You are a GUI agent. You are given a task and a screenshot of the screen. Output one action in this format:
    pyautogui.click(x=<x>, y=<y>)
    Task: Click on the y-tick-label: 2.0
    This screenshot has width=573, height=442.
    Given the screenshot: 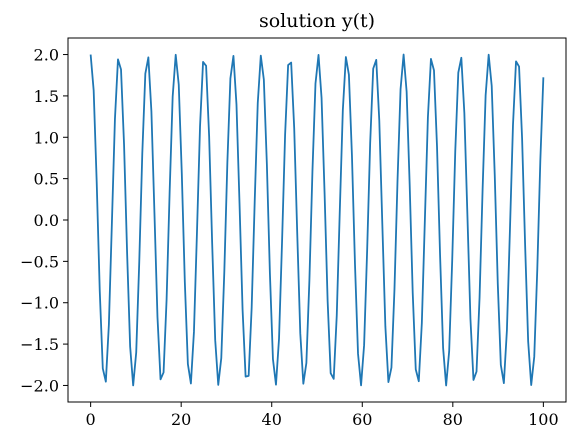 What is the action you would take?
    pyautogui.click(x=46, y=55)
    